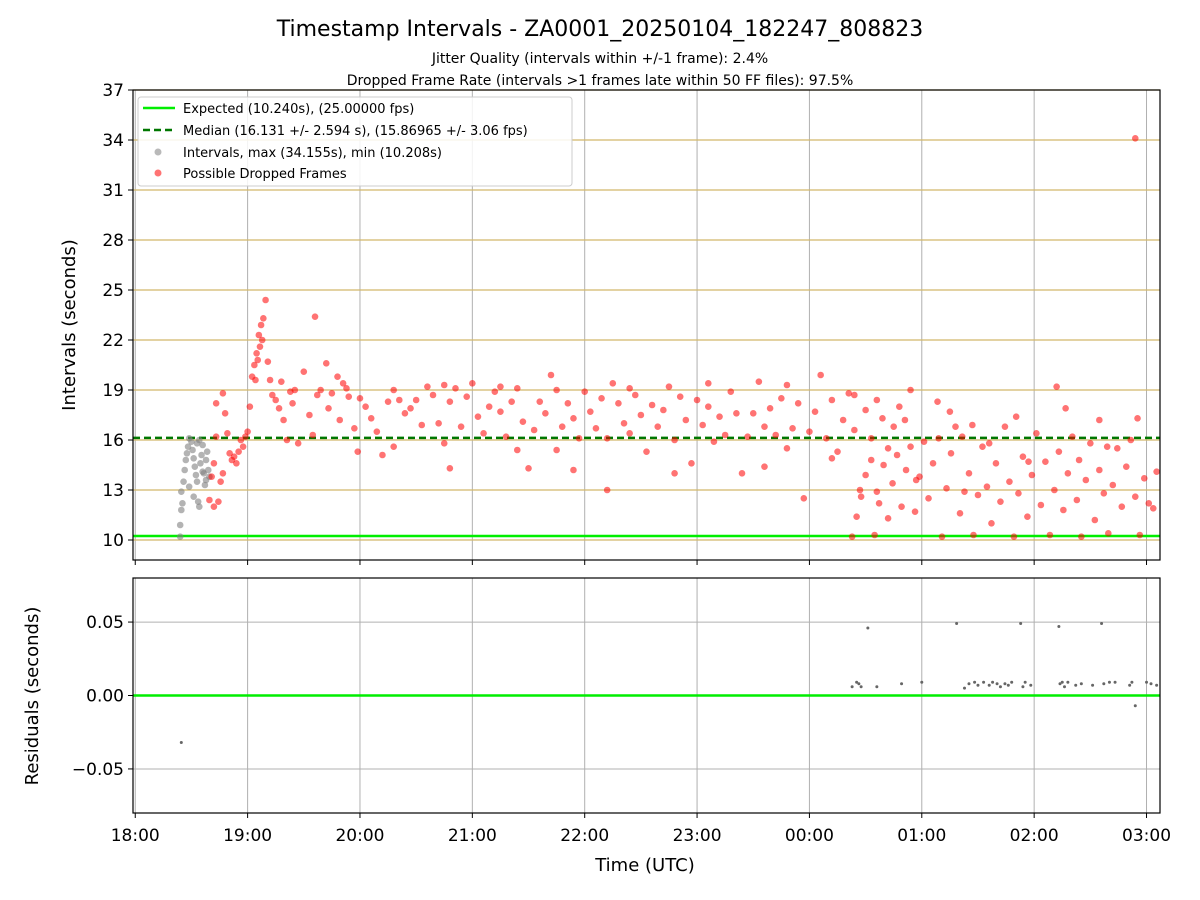 This screenshot has width=1200, height=900. I want to click on intervals-ytick-label: 31, so click(113, 191).